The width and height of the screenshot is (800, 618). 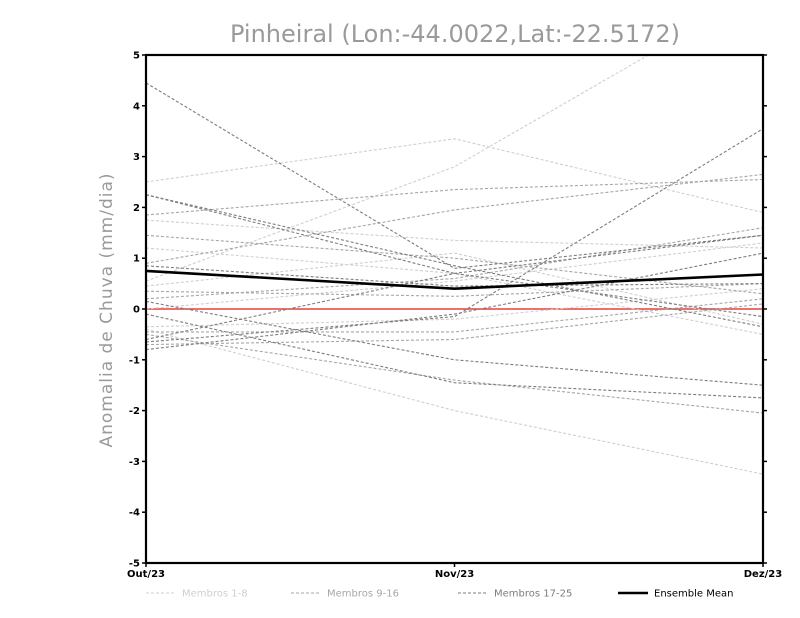 I want to click on legend-item-ensemble-mean: Ensemble Mean, so click(x=675, y=594).